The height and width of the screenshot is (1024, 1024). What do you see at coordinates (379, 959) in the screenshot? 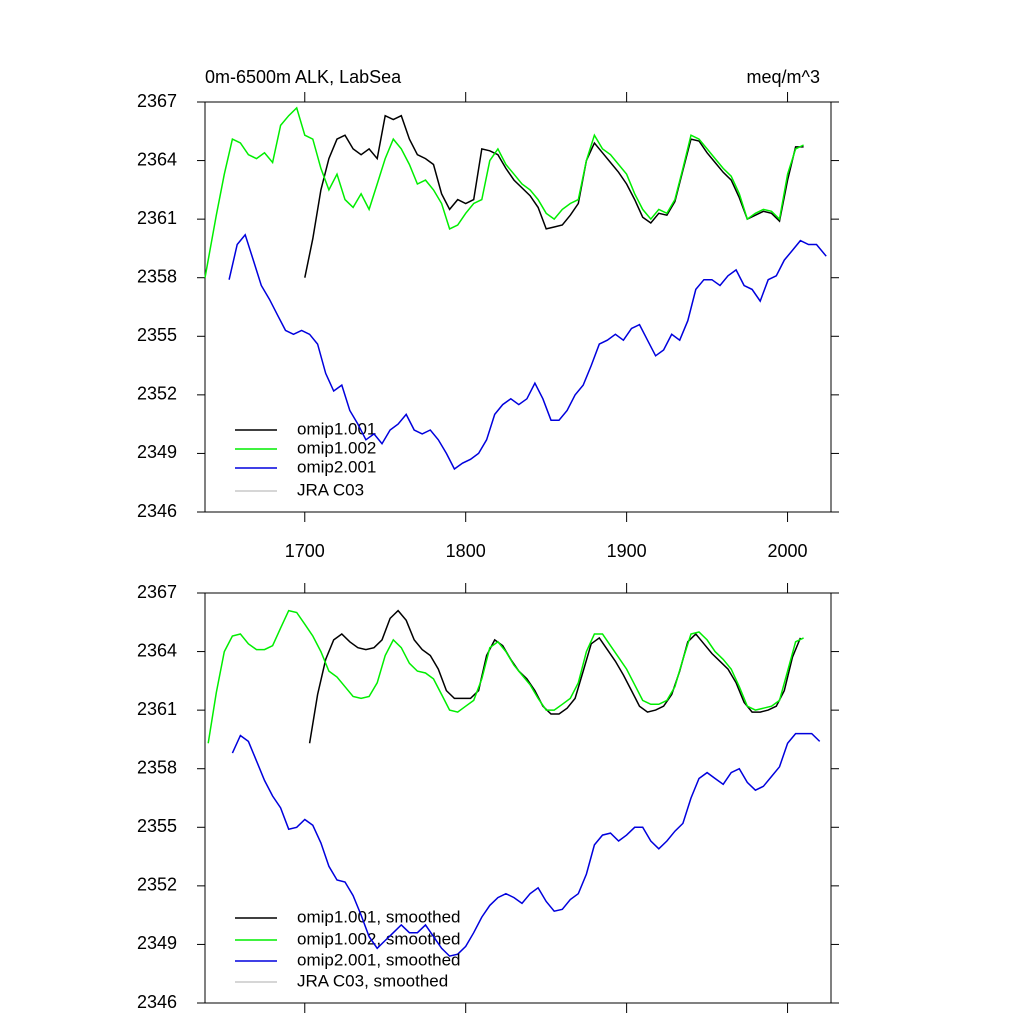
I see `legend-label: omip2.001, smoothed` at bounding box center [379, 959].